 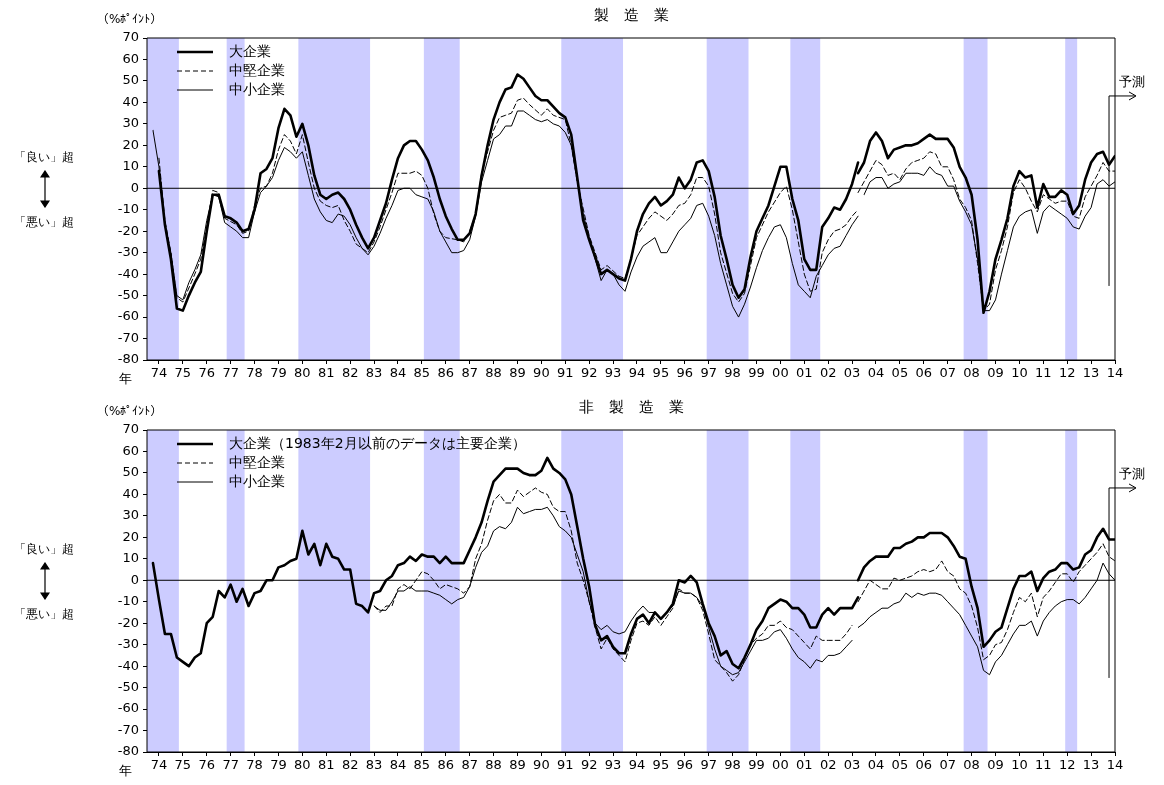 What do you see at coordinates (128, 230) in the screenshot?
I see `y-tick-label: -20` at bounding box center [128, 230].